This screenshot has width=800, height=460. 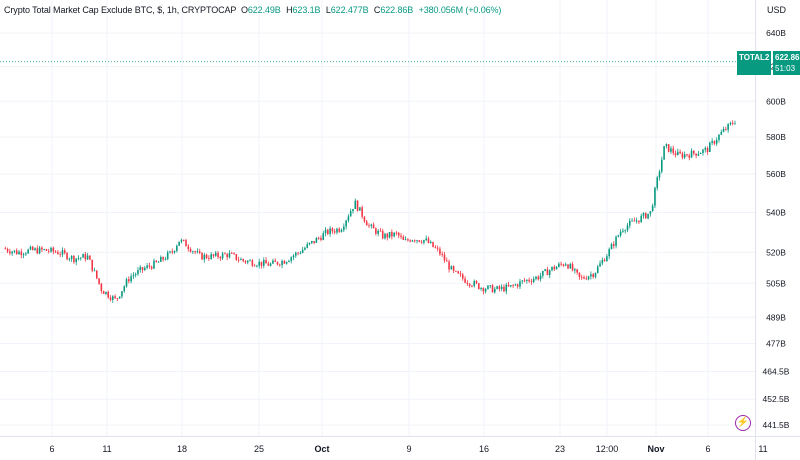 I want to click on currency-label: USD, so click(x=776, y=10).